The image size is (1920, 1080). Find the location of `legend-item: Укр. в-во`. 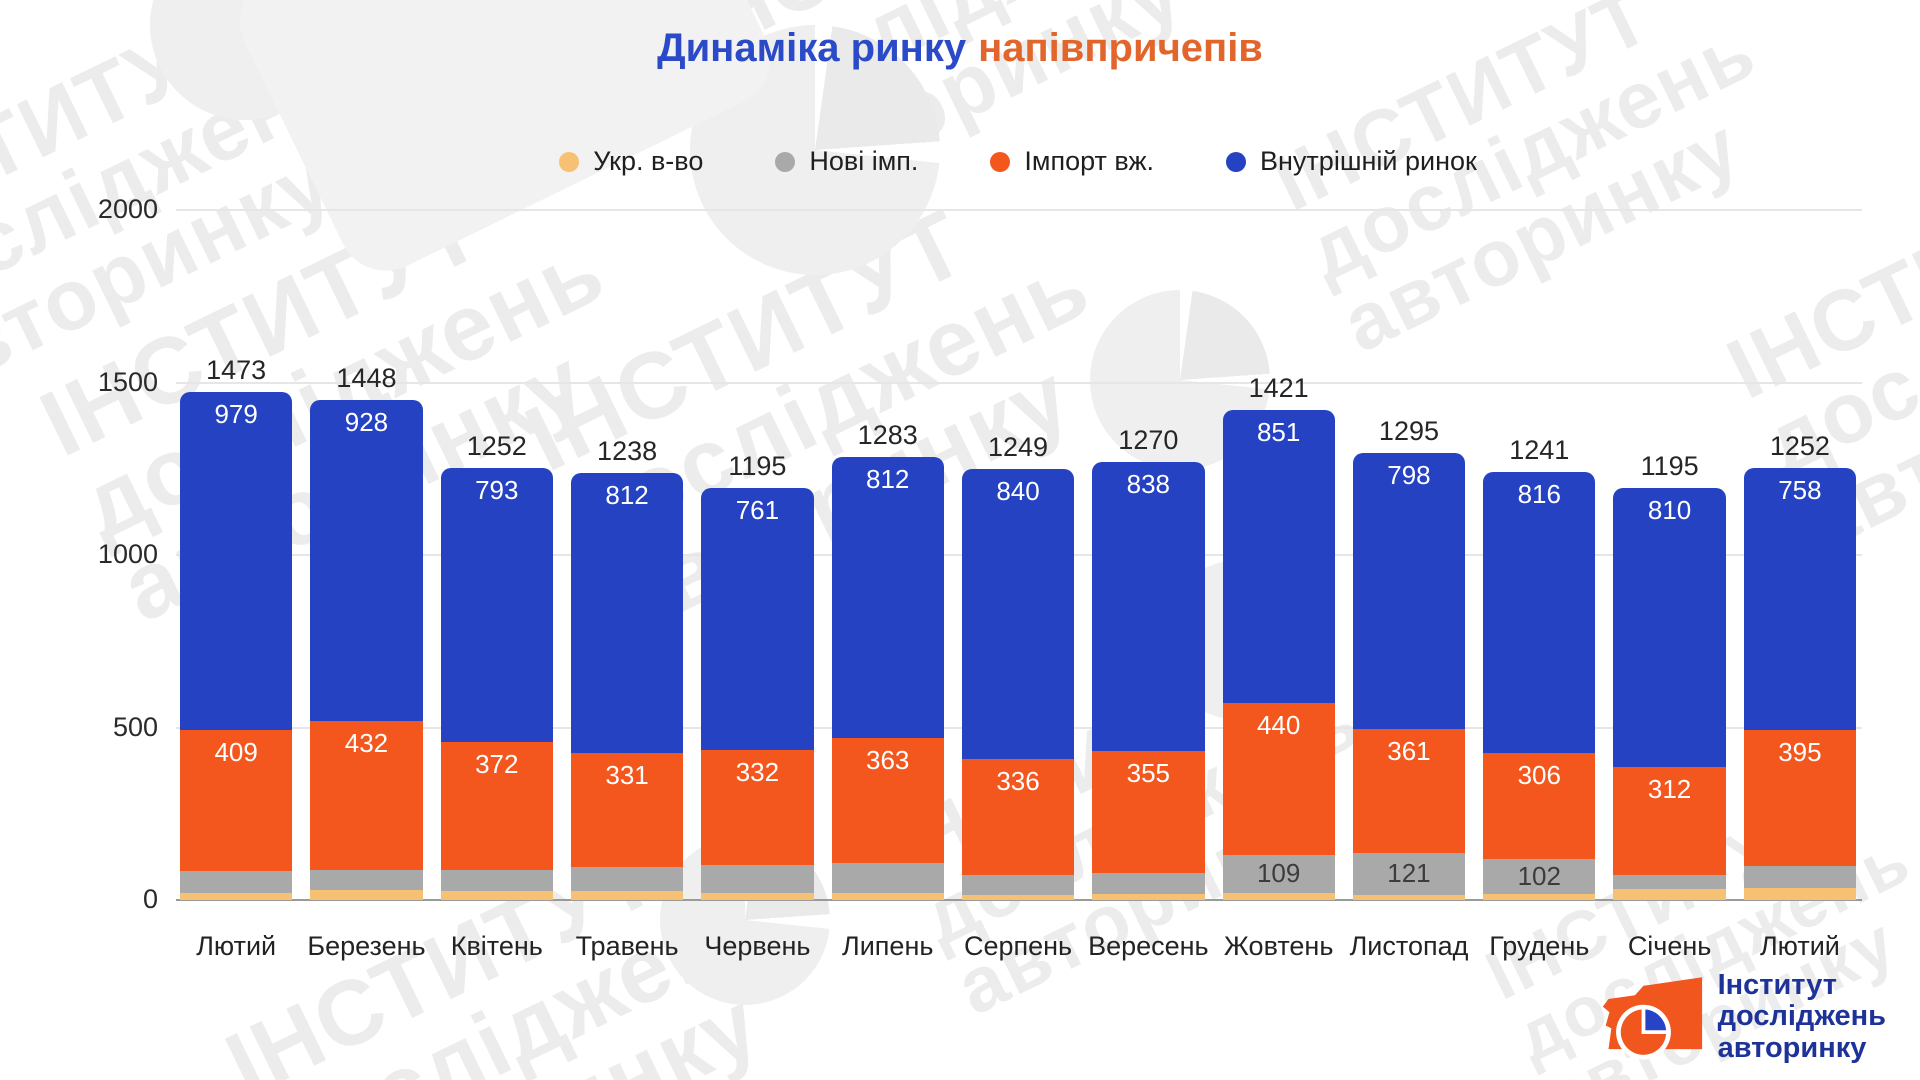

legend-item: Укр. в-во is located at coordinates (631, 161).